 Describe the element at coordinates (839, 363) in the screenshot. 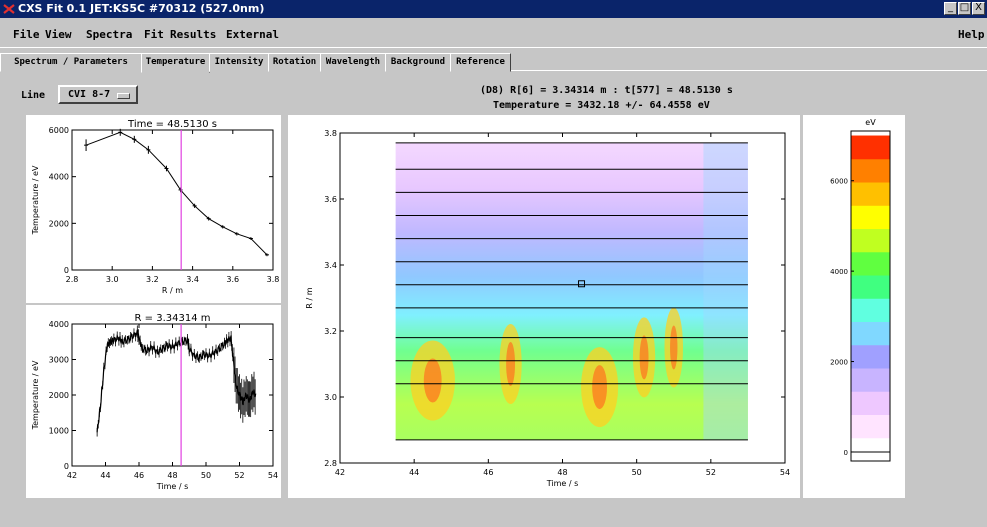

I see `colorbar-tick-label: 2000` at that location.